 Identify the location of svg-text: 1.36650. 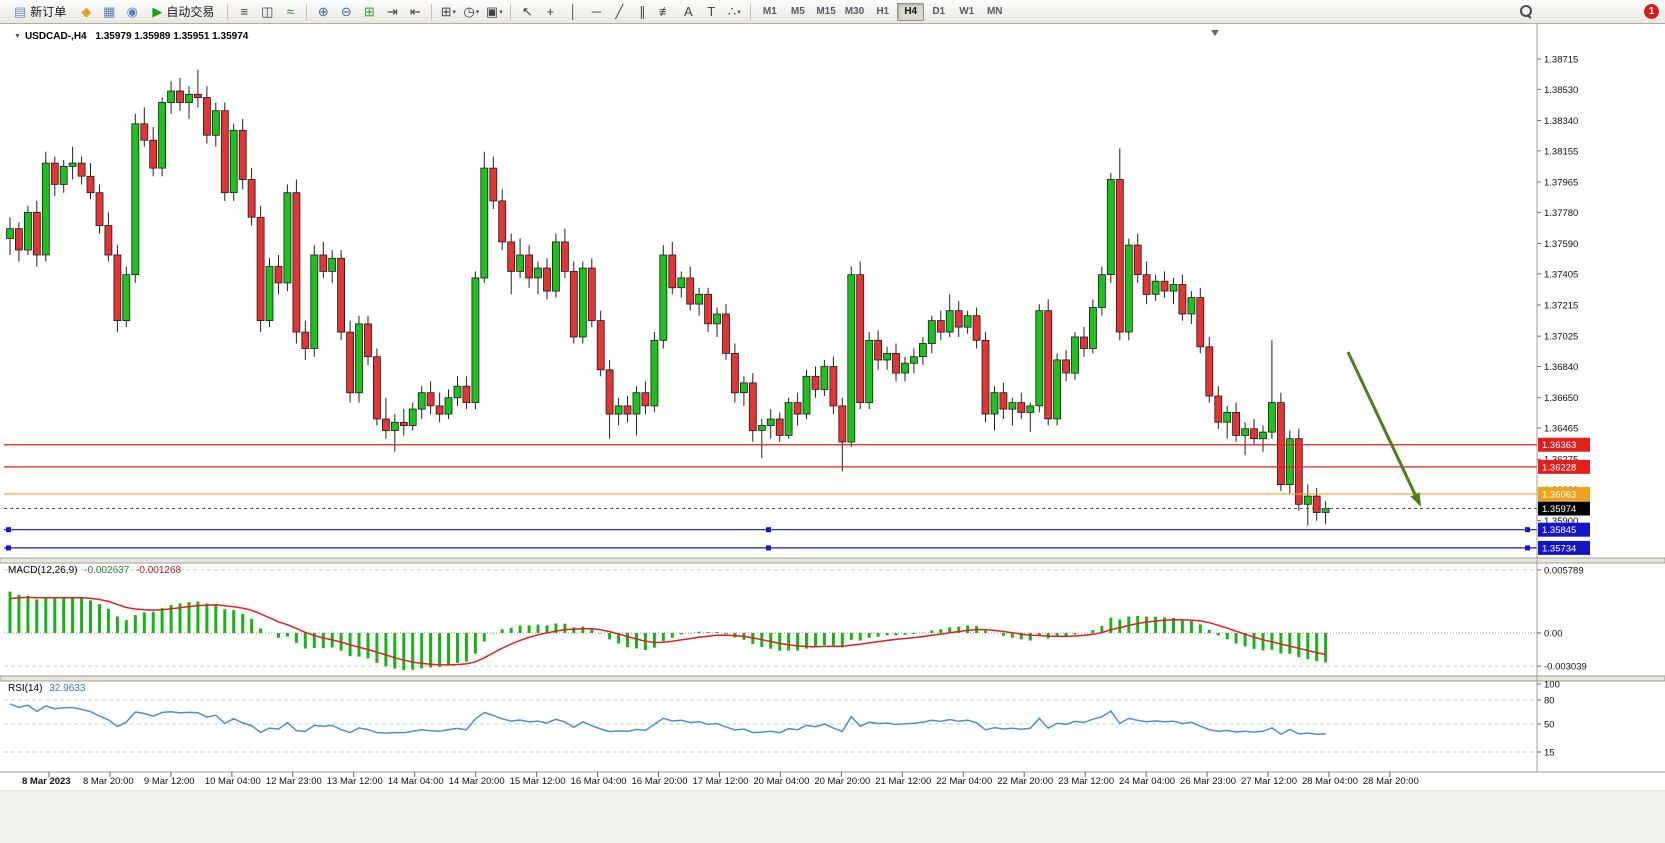
(1561, 398).